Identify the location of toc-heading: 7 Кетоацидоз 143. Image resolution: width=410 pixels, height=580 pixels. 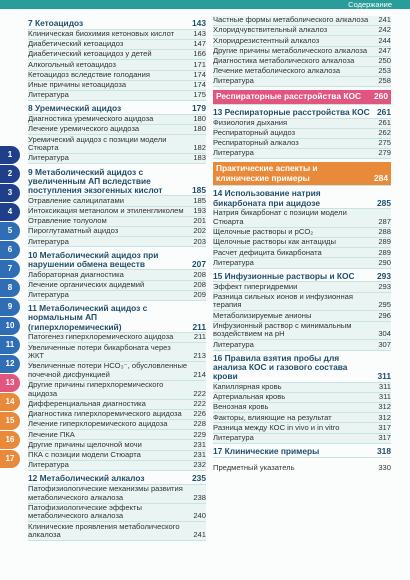
(117, 24).